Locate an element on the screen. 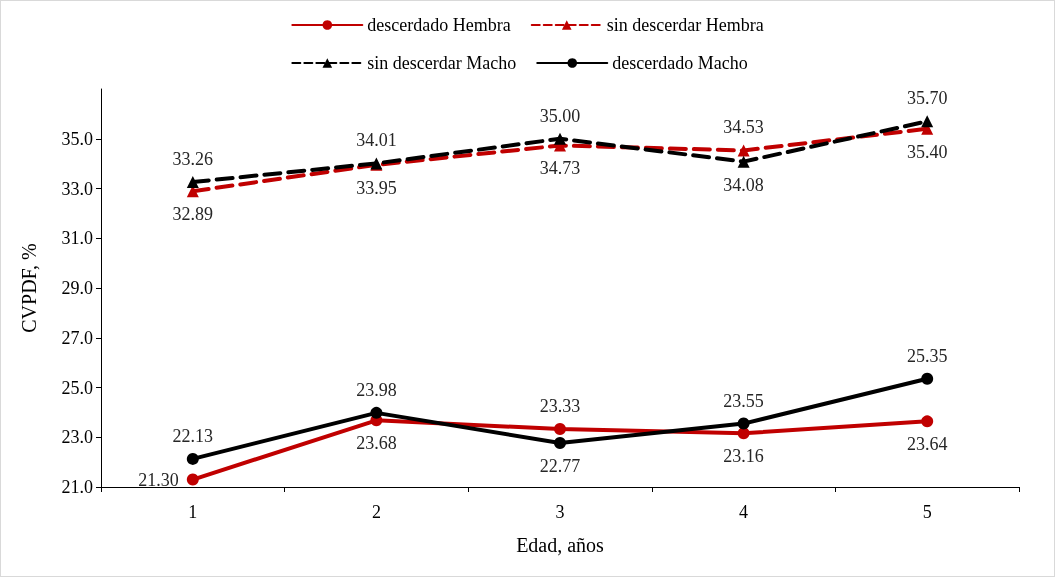 The width and height of the screenshot is (1055, 577). y-tick-label: 27.0 is located at coordinates (77, 337).